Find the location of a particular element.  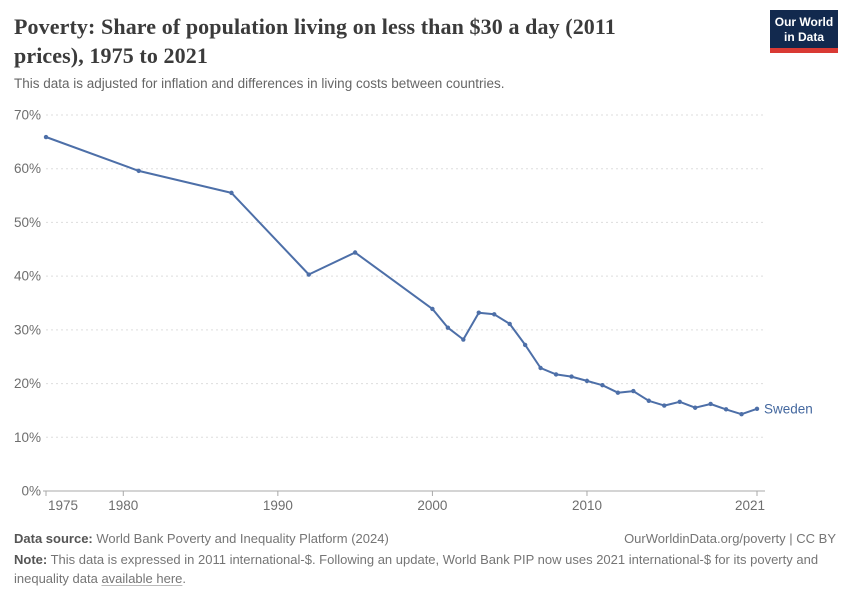

svg-text: 1980 is located at coordinates (123, 505).